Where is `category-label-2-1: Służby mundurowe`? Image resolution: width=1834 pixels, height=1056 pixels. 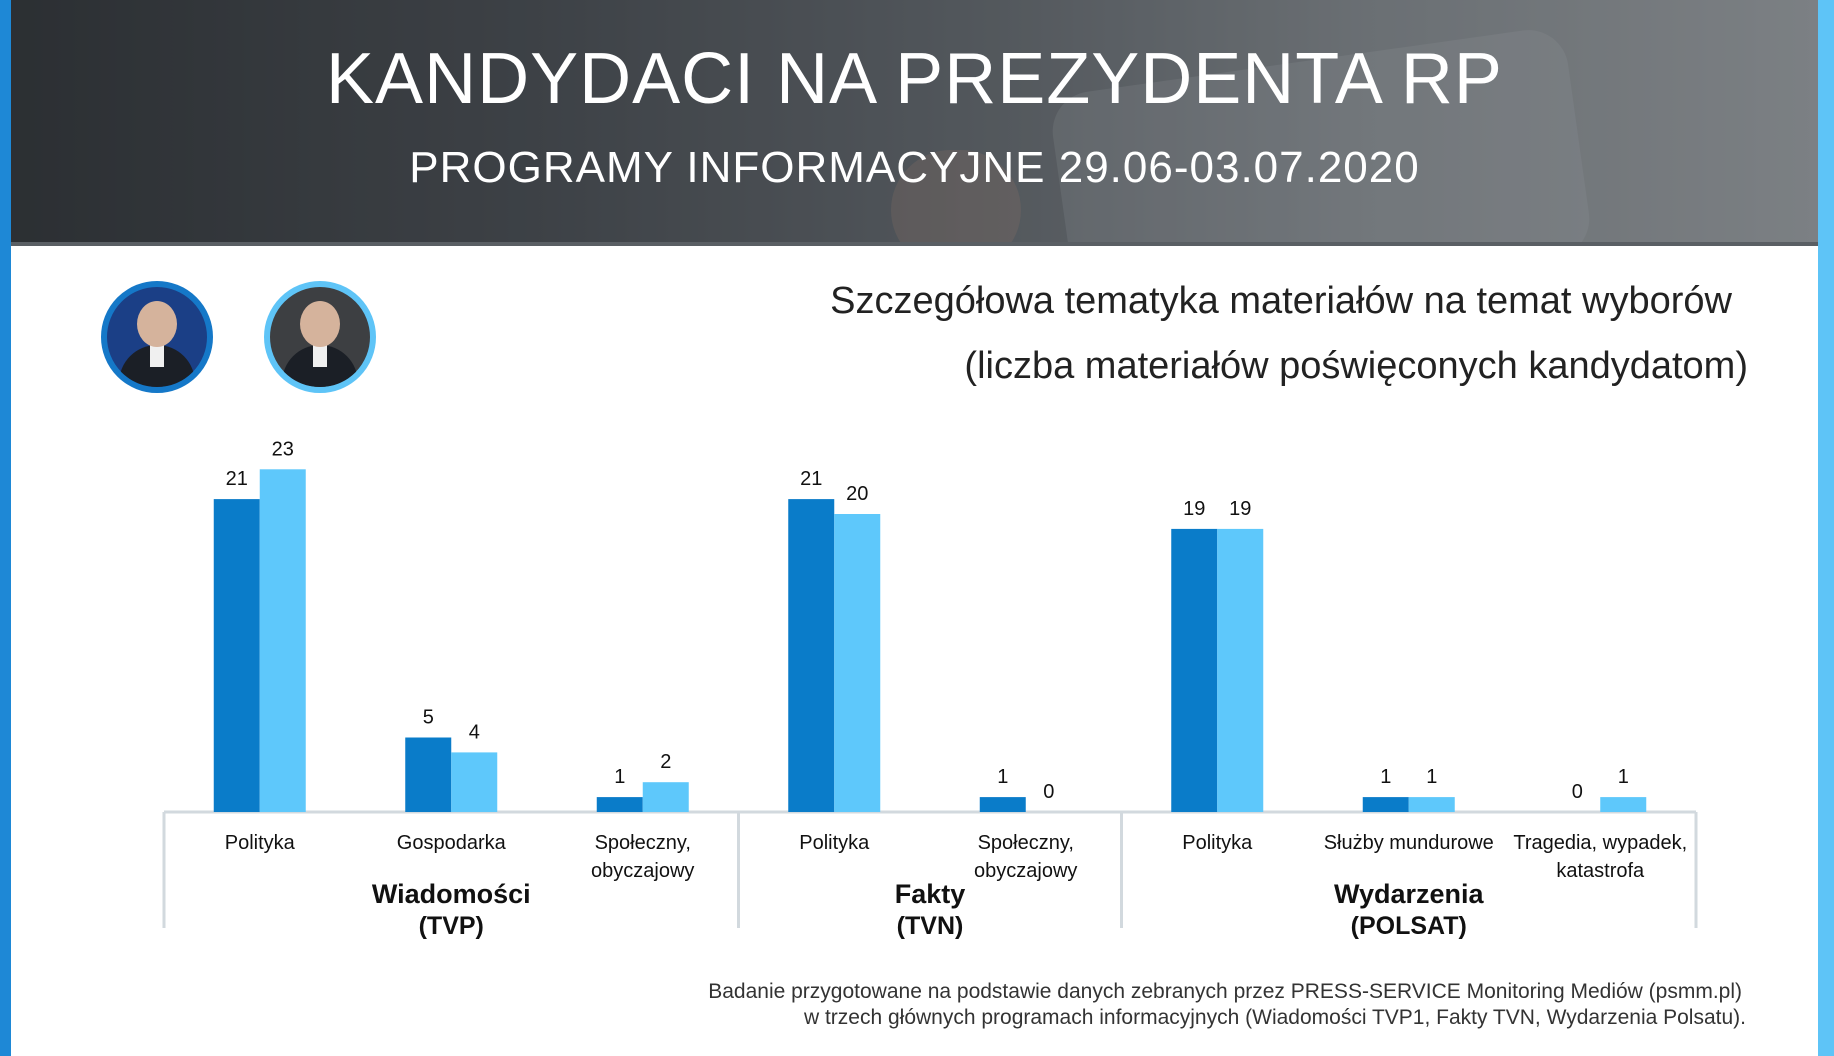 category-label-2-1: Służby mundurowe is located at coordinates (1409, 843).